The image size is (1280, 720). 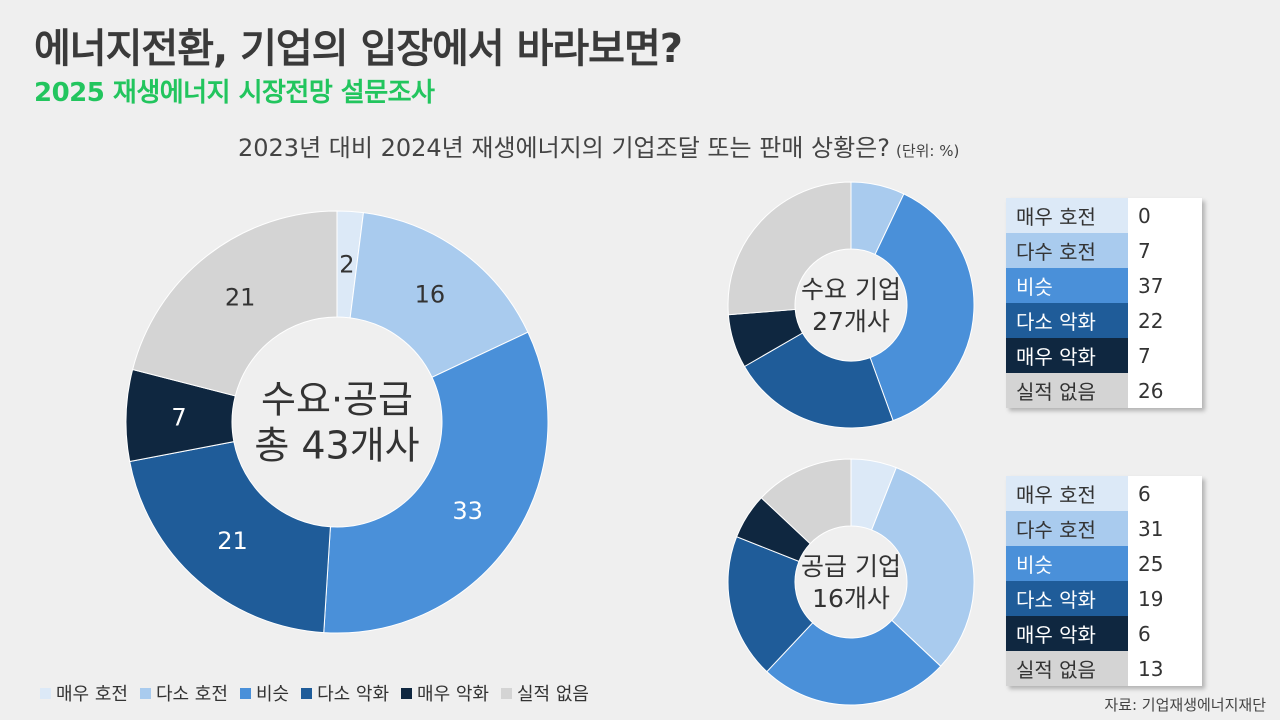 I want to click on slice-label-1: 16, so click(x=430, y=295).